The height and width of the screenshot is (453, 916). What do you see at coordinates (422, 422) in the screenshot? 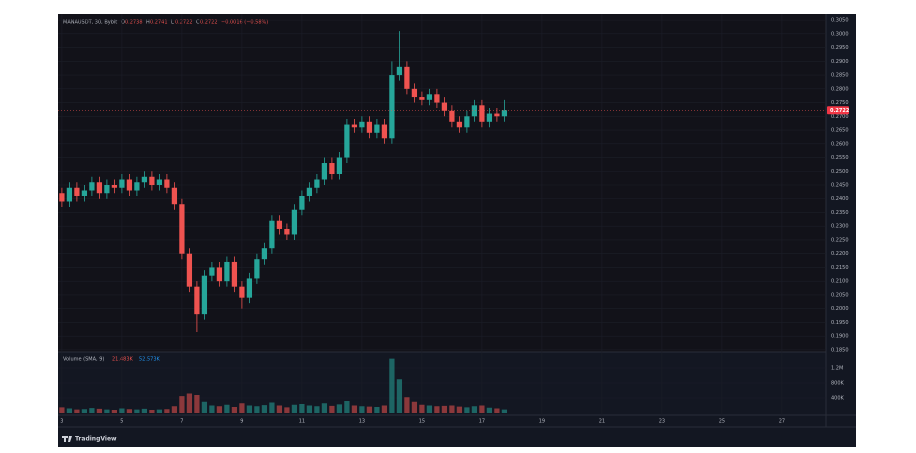
I see `x-tick-label: 15` at bounding box center [422, 422].